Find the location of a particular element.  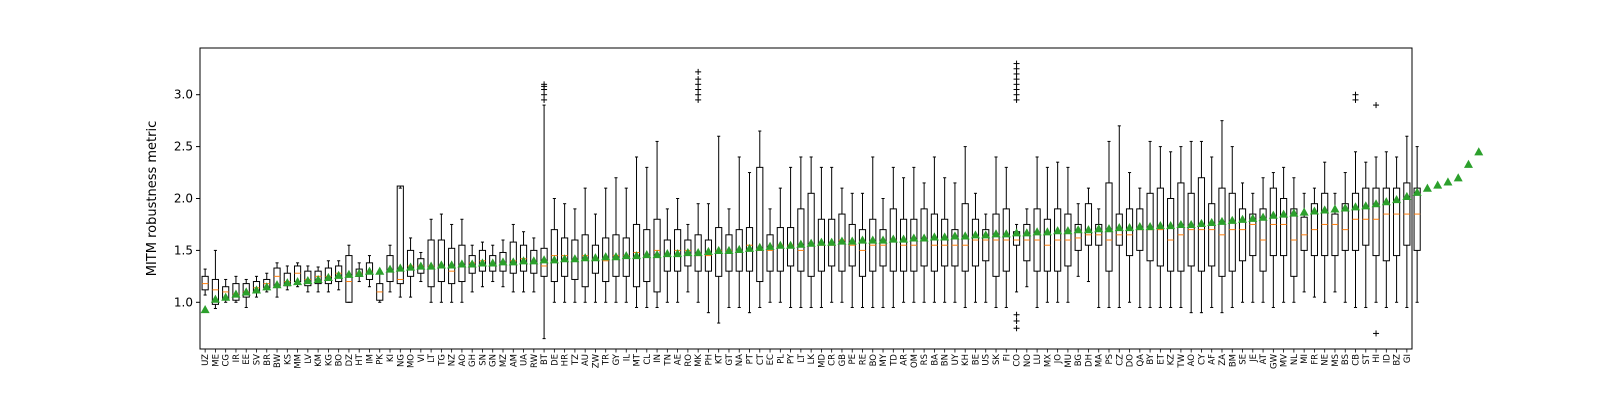

x-tick-label: VI is located at coordinates (422, 358).